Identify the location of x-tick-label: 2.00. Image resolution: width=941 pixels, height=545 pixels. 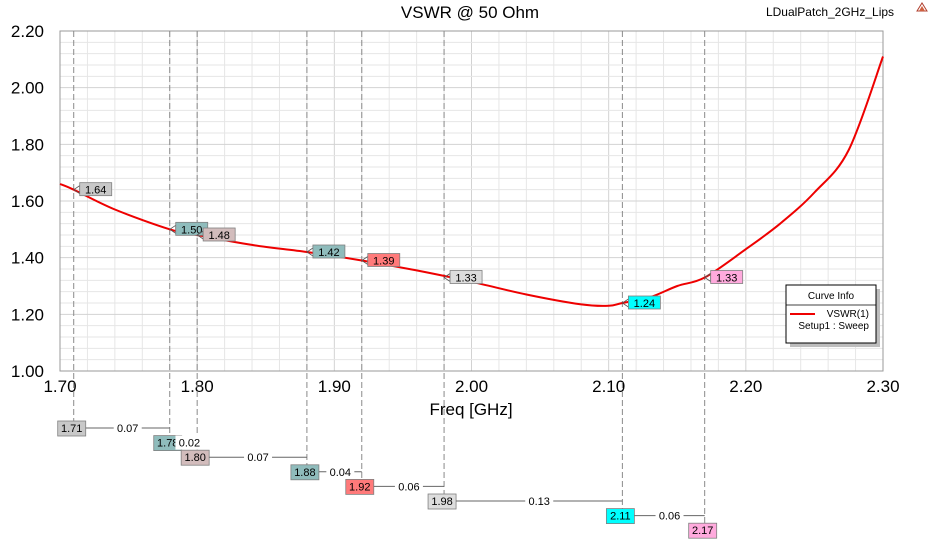
(471, 386).